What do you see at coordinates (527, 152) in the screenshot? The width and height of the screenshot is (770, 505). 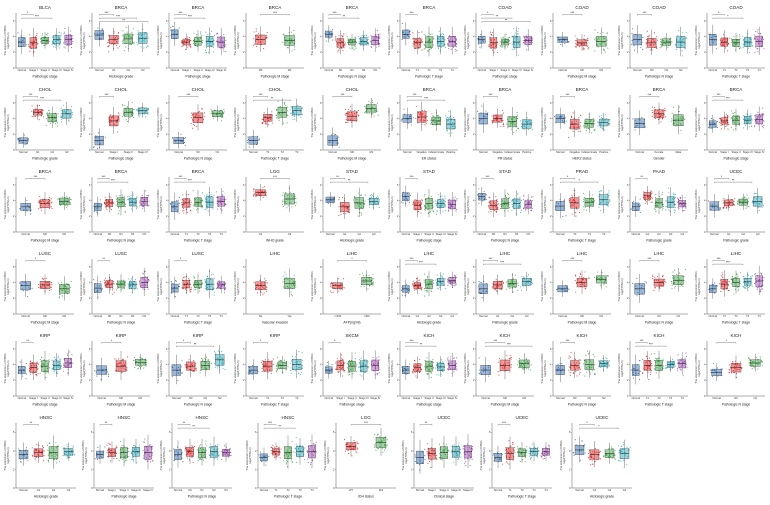 I see `x-tick-label: Positive` at bounding box center [527, 152].